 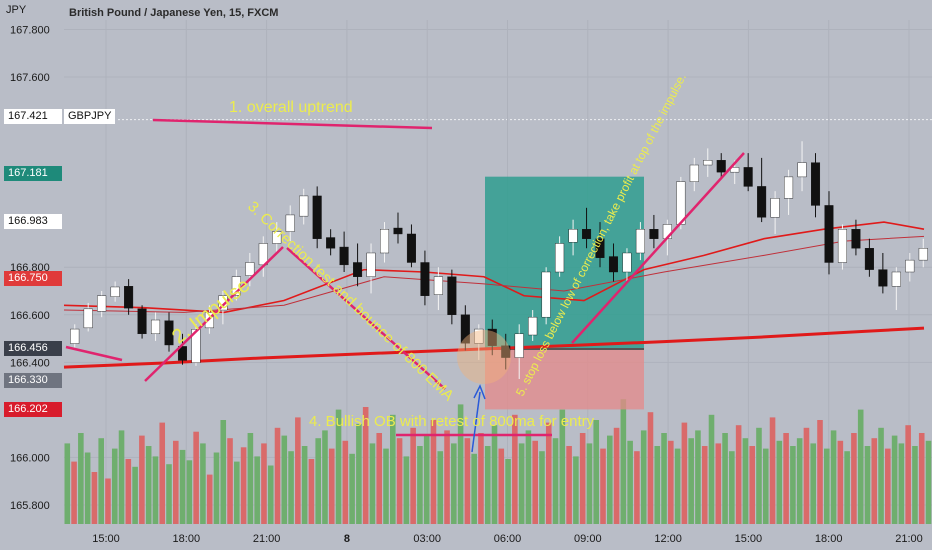 What do you see at coordinates (30, 78) in the screenshot?
I see `y-tick-label: 167.600` at bounding box center [30, 78].